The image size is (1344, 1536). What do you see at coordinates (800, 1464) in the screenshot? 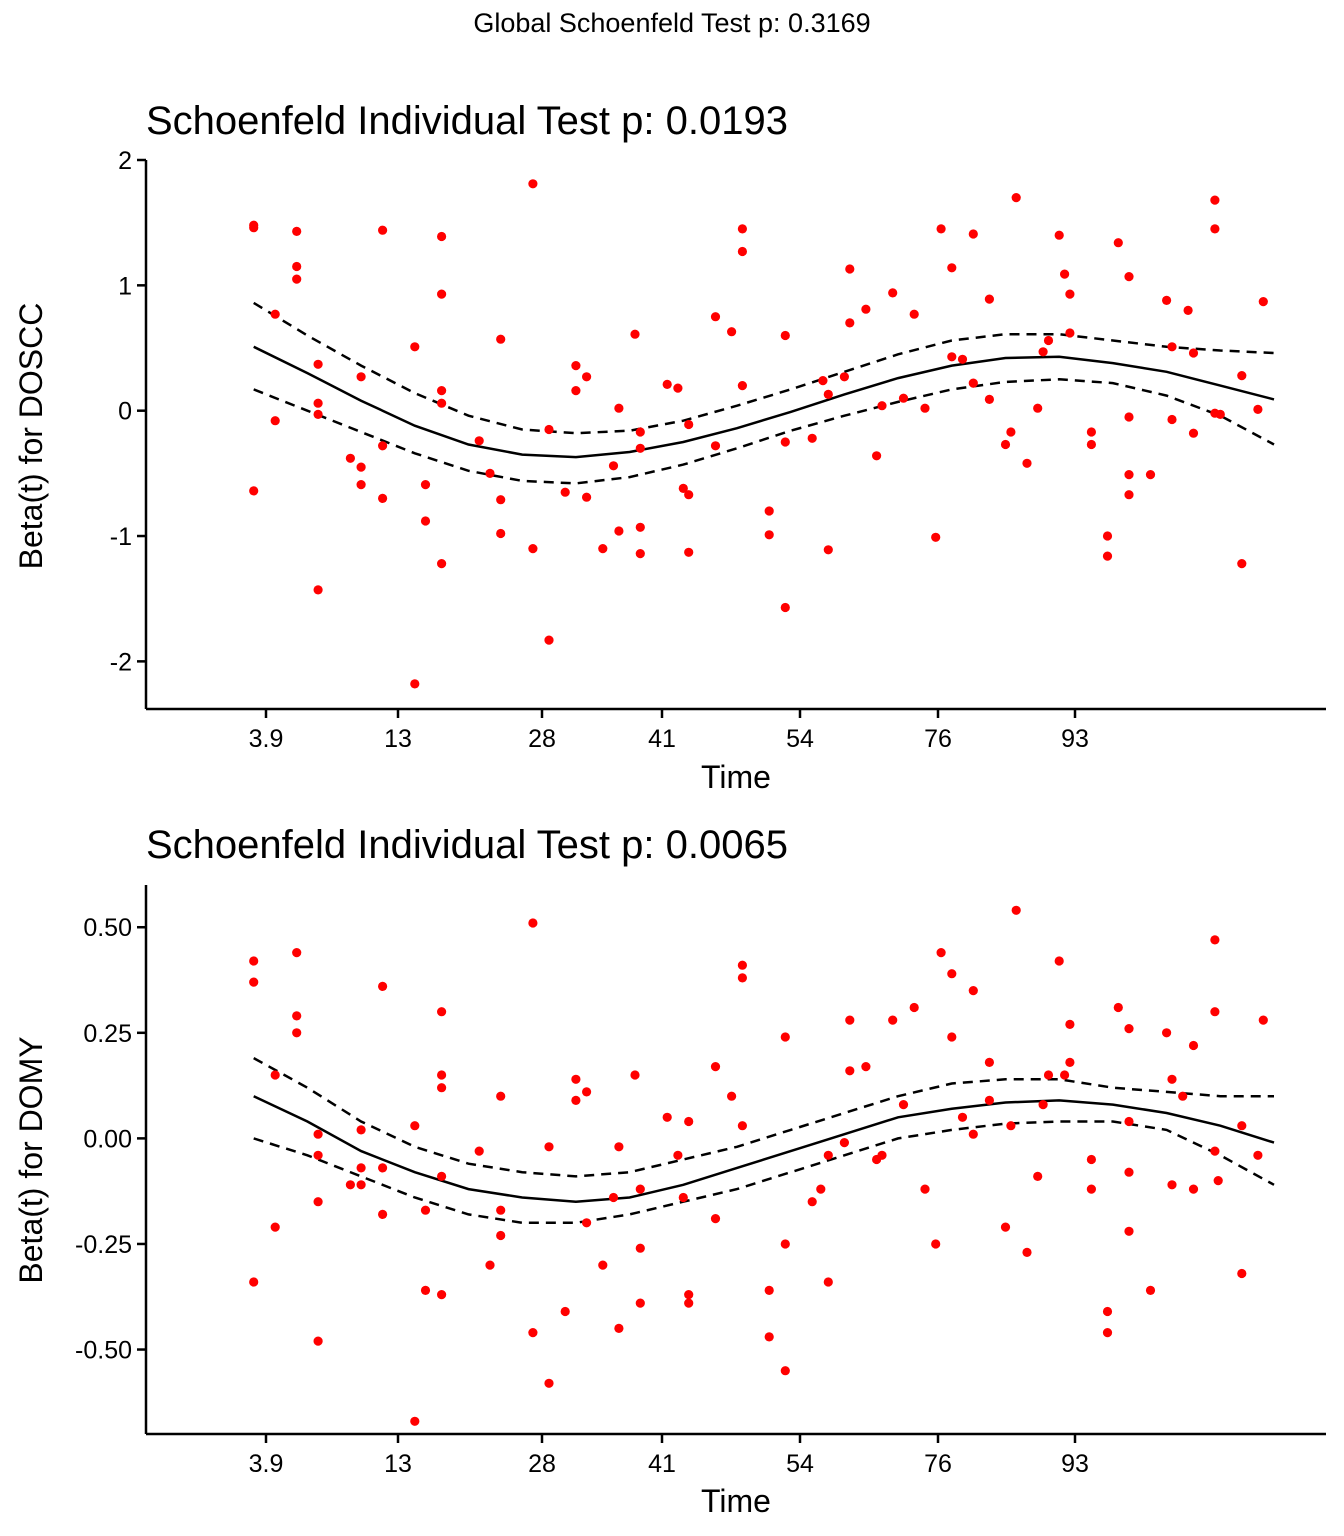
I see `x-tick-label: 54` at bounding box center [800, 1464].